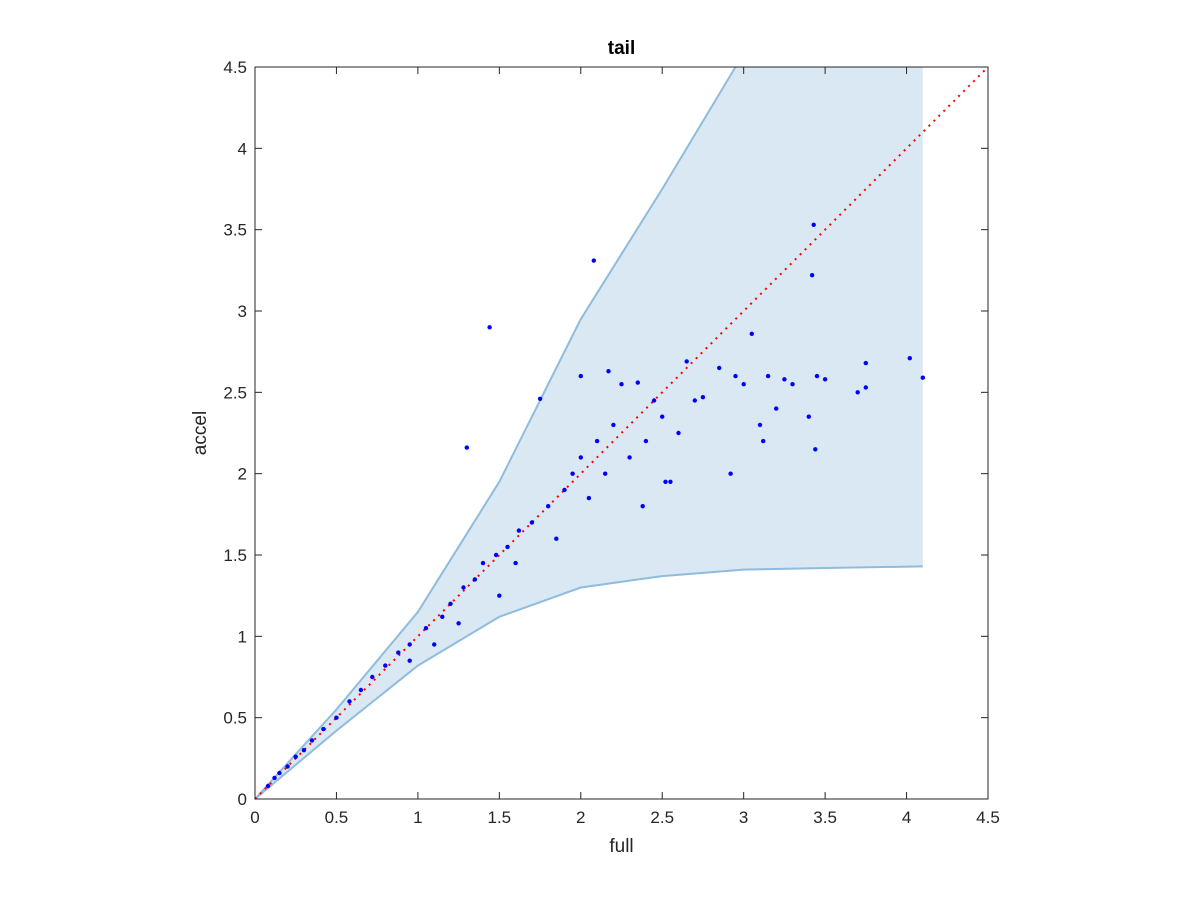 The image size is (1200, 900). Describe the element at coordinates (621, 846) in the screenshot. I see `x-axis-label: full` at that location.